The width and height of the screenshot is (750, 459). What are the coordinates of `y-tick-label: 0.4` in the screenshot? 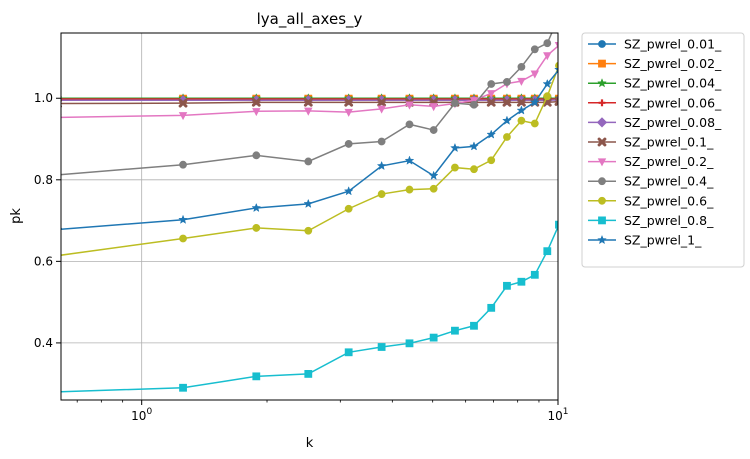 It's located at (43, 343).